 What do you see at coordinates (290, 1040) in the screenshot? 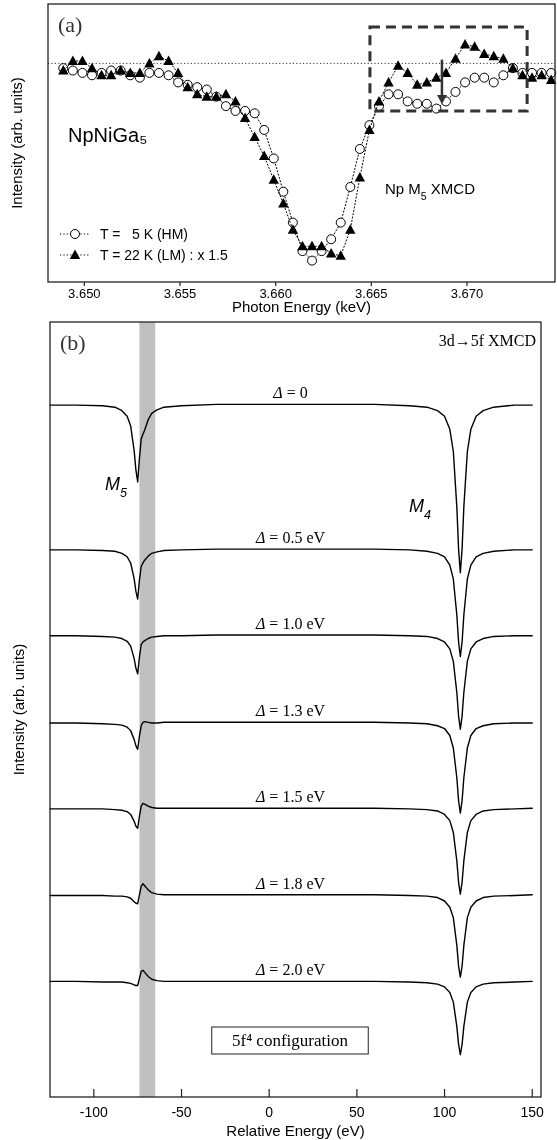
I see `annotation: 5f⁴ configuration` at bounding box center [290, 1040].